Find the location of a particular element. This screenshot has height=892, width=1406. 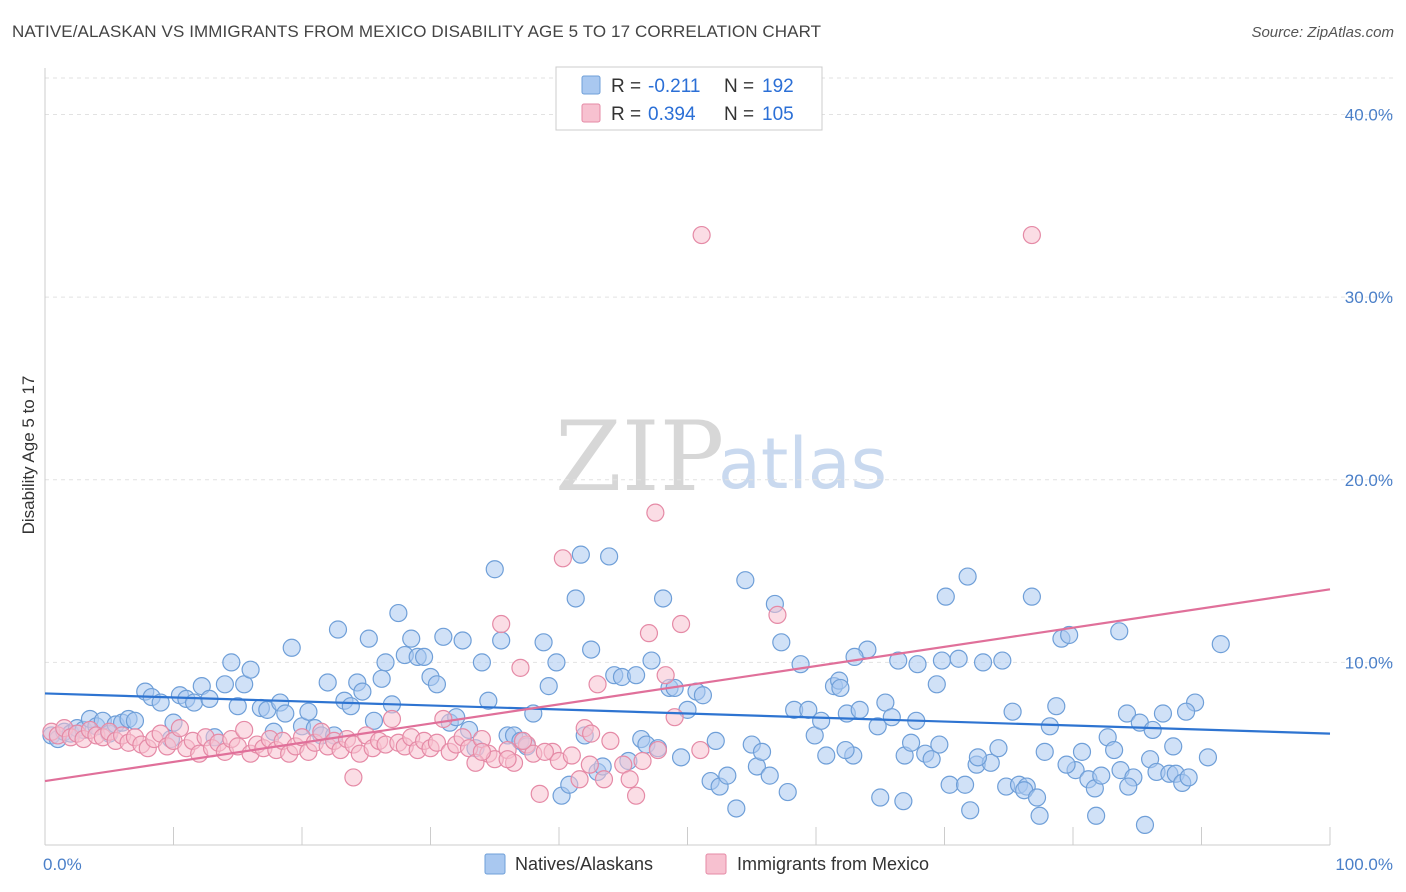

legend-n-label-1: N = is located at coordinates (739, 114).